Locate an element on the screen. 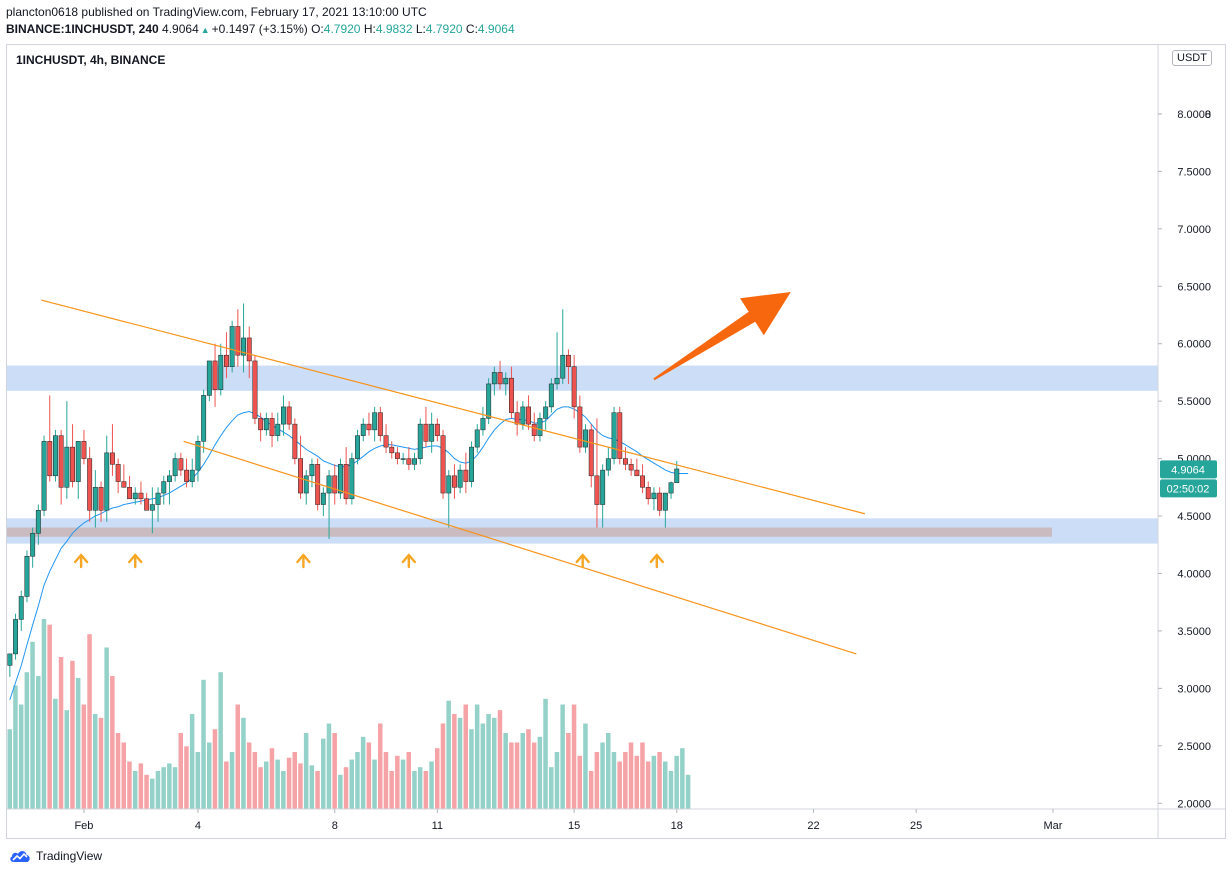  time-tick-label: Mar is located at coordinates (1052, 826).